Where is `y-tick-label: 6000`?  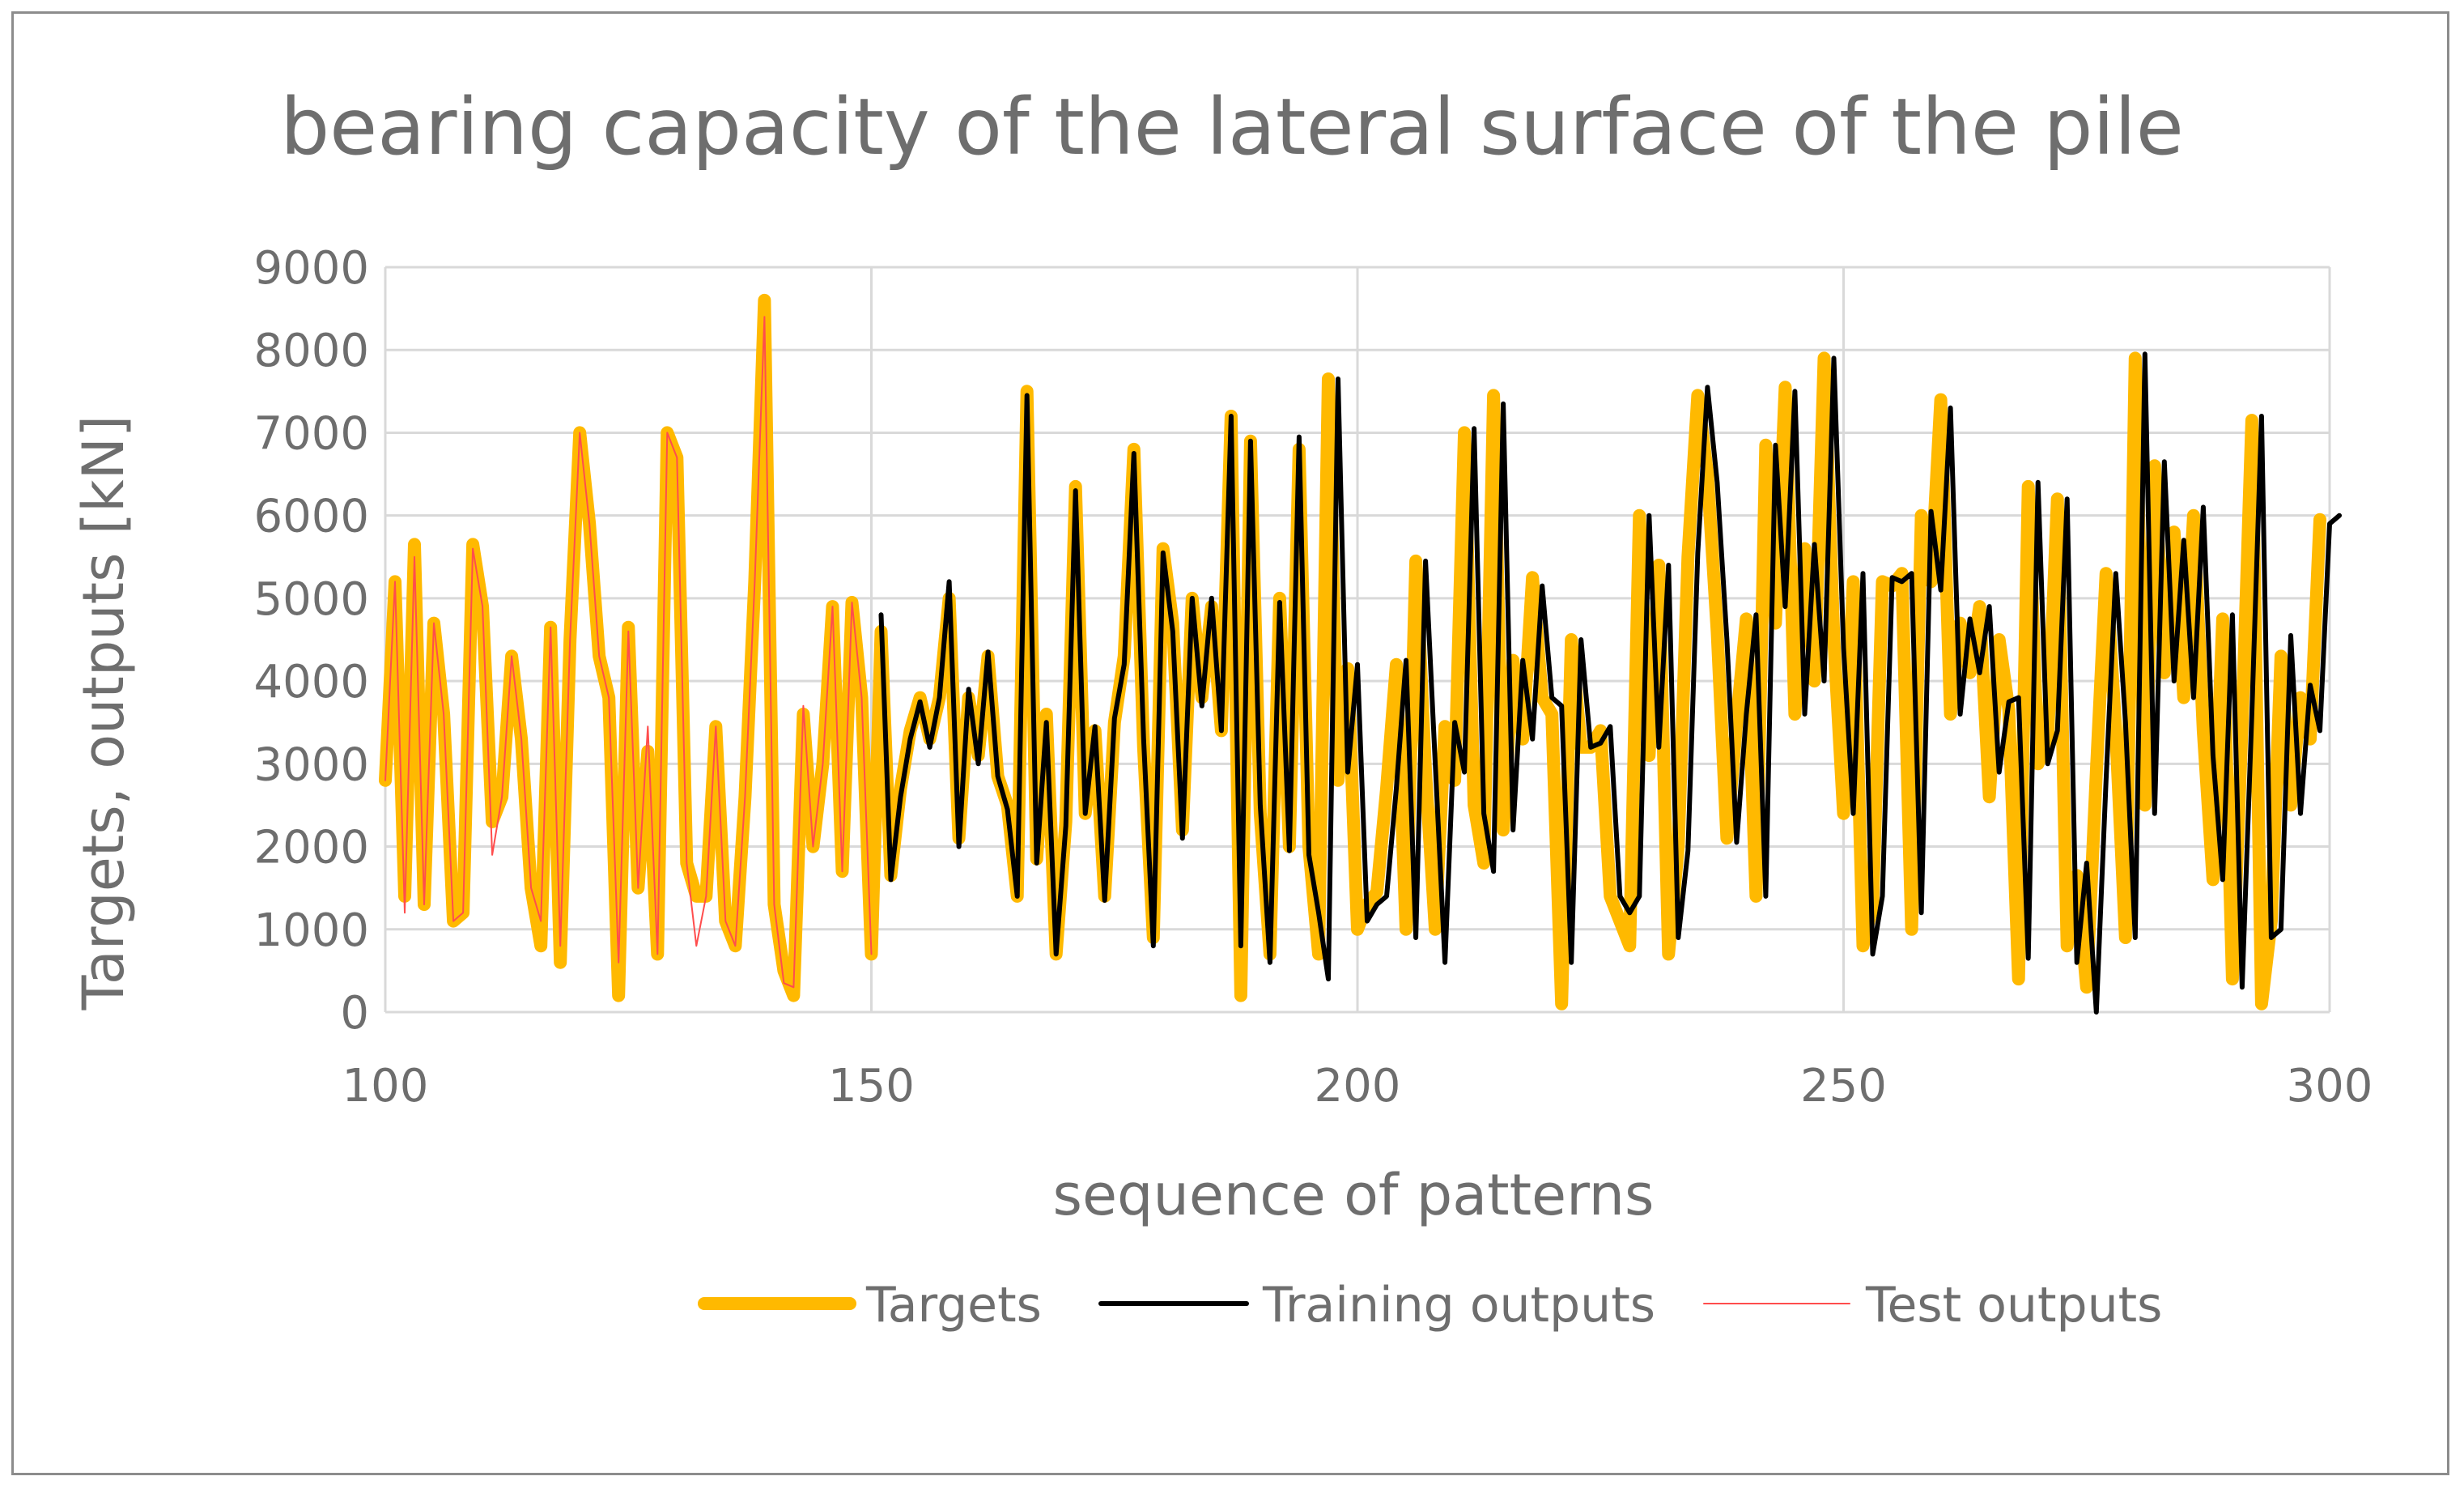 y-tick-label: 6000 is located at coordinates (311, 517).